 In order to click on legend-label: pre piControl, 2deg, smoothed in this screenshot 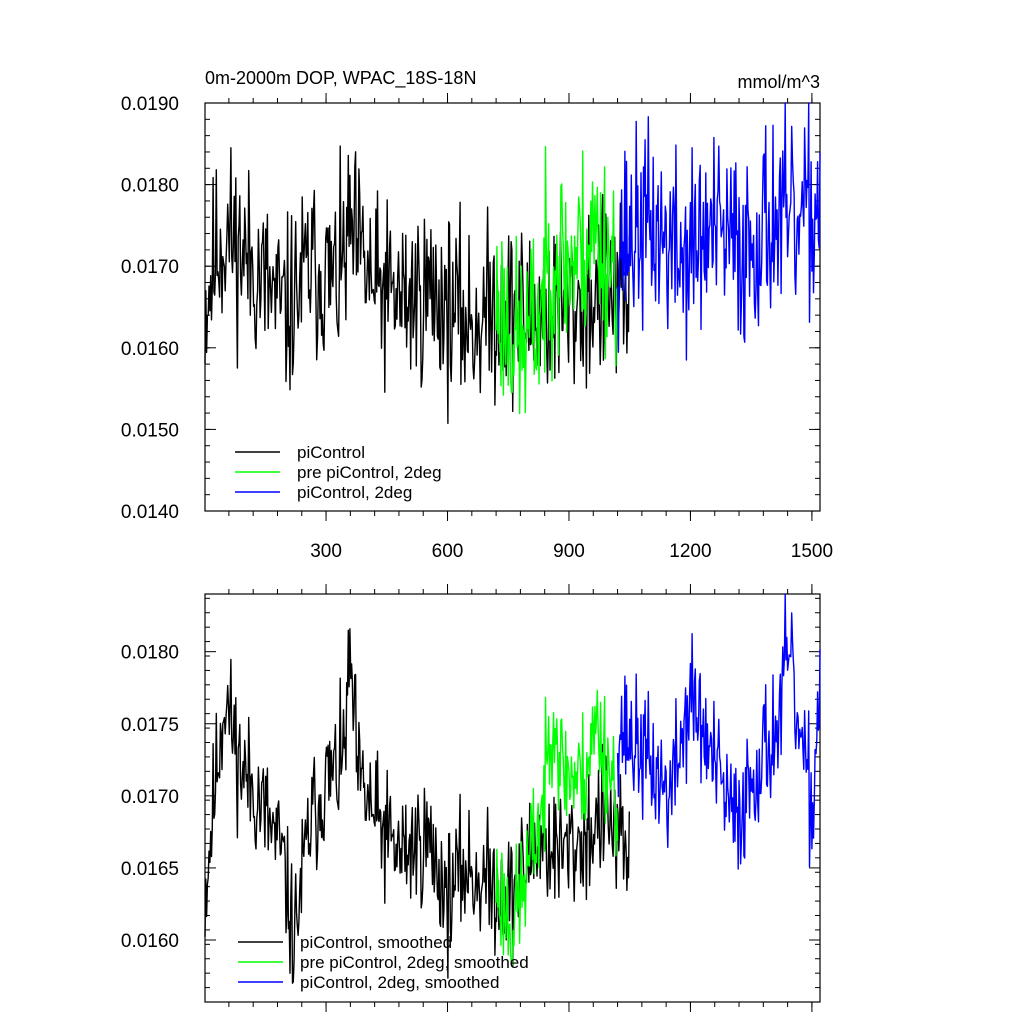, I will do `click(414, 962)`.